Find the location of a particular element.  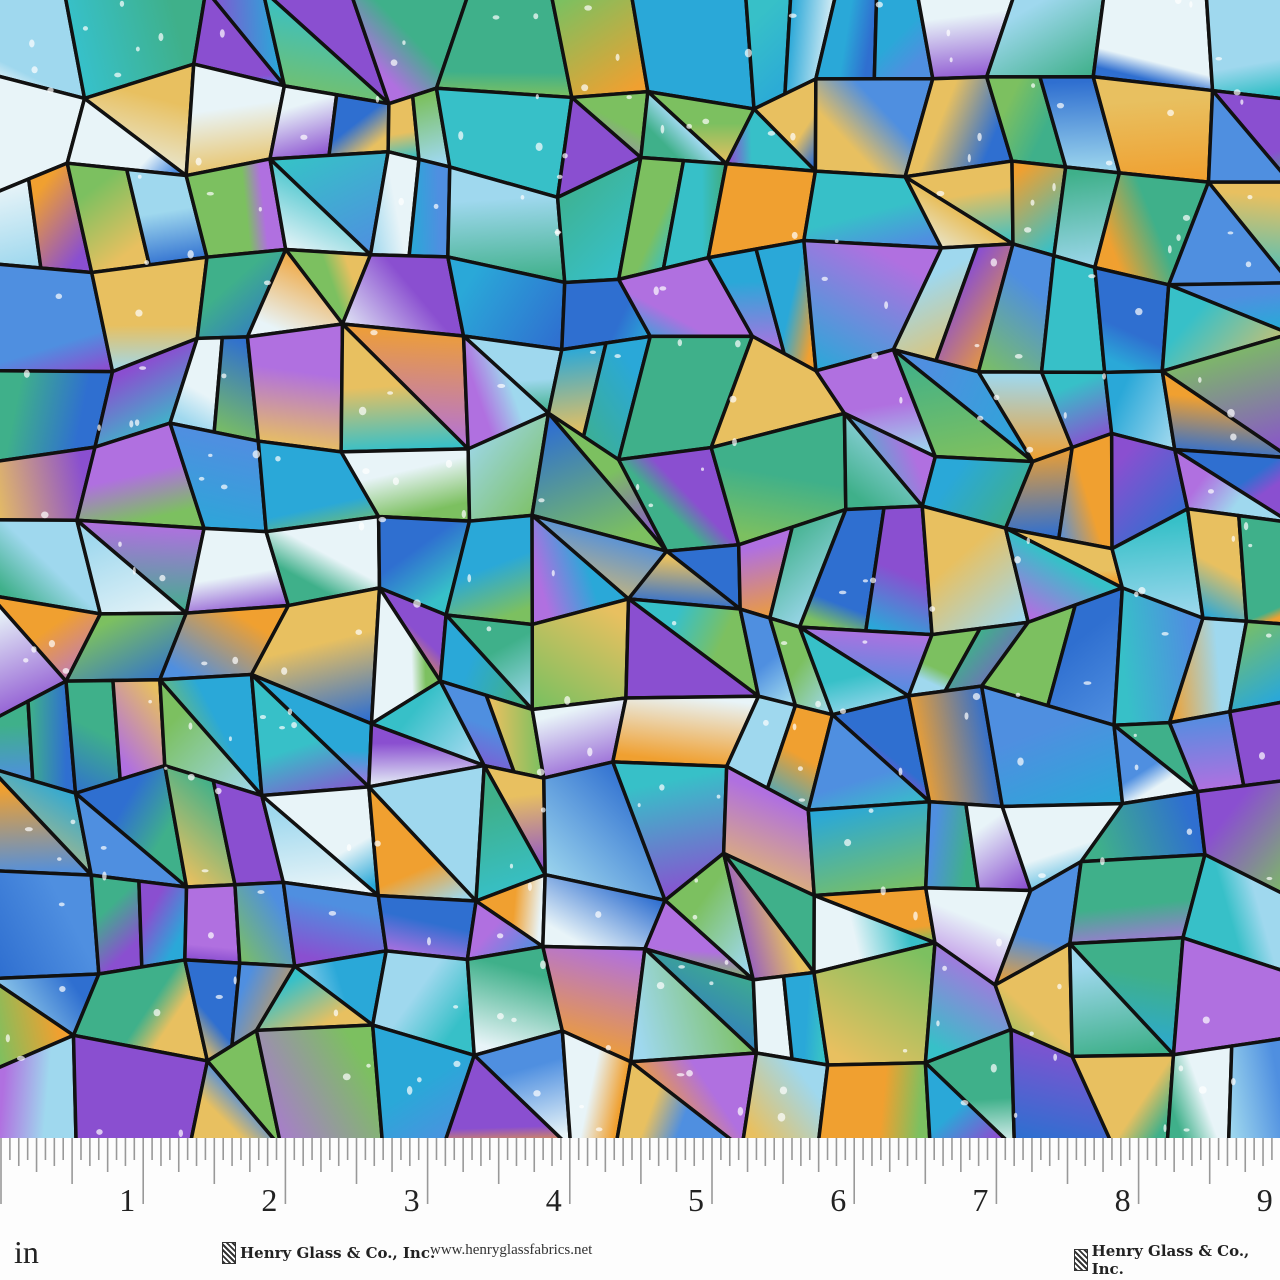

brand-logo-left: Henry Glass & Co., Inc. is located at coordinates (328, 1253).